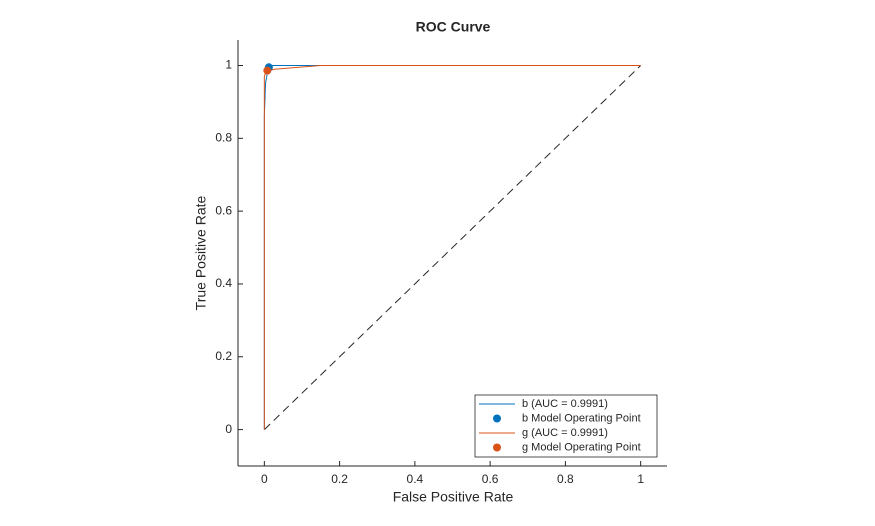 This screenshot has height=526, width=875. Describe the element at coordinates (415, 479) in the screenshot. I see `x-tick-label: 0.4` at that location.